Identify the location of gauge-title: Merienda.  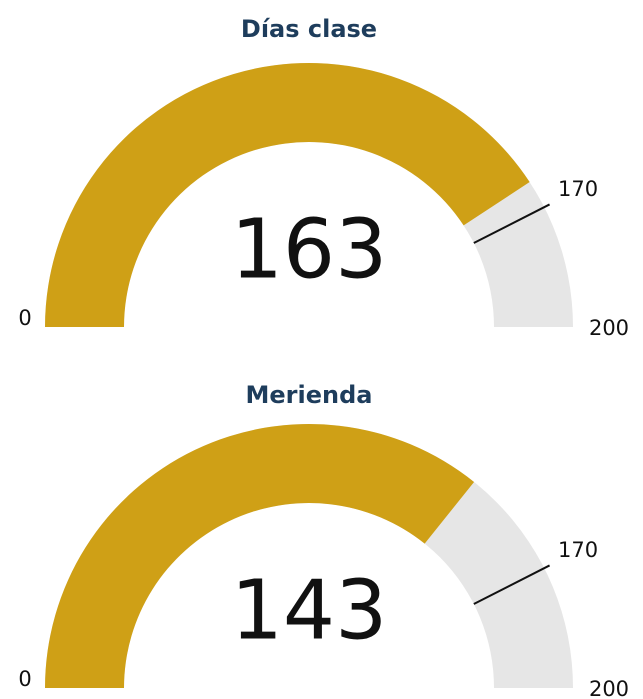
(309, 395).